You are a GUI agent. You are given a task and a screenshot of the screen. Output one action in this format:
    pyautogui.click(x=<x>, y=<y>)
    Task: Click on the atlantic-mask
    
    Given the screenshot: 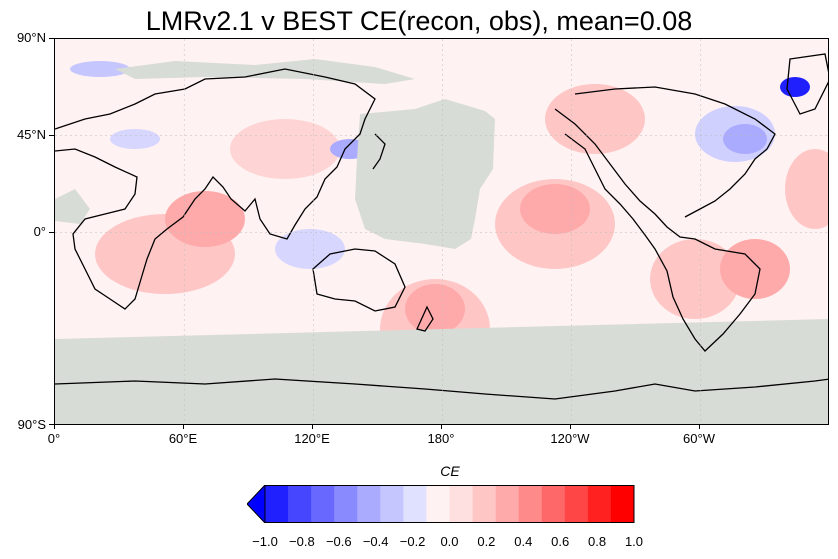 What is the action you would take?
    pyautogui.click(x=425, y=174)
    